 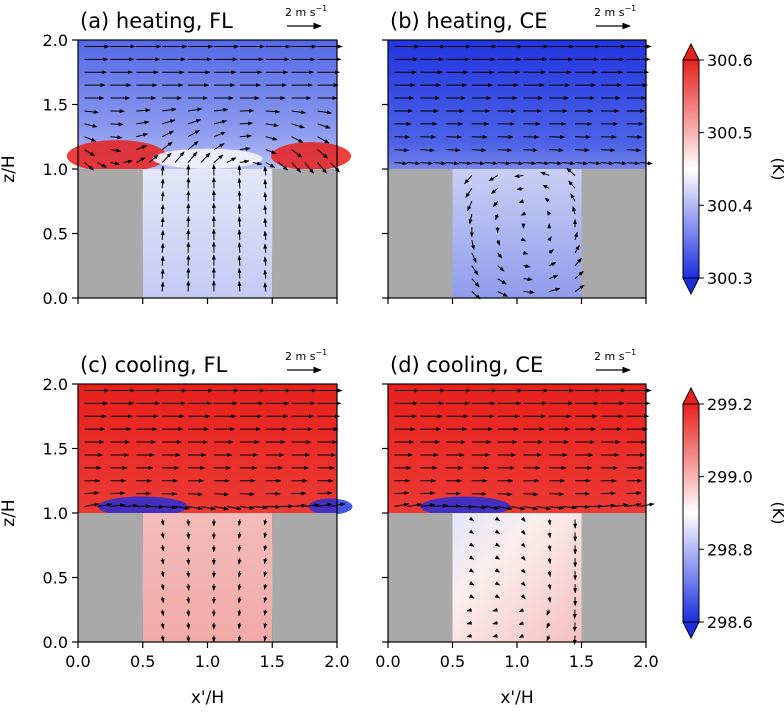 What do you see at coordinates (691, 630) in the screenshot?
I see `colorbar-extend-bottom` at bounding box center [691, 630].